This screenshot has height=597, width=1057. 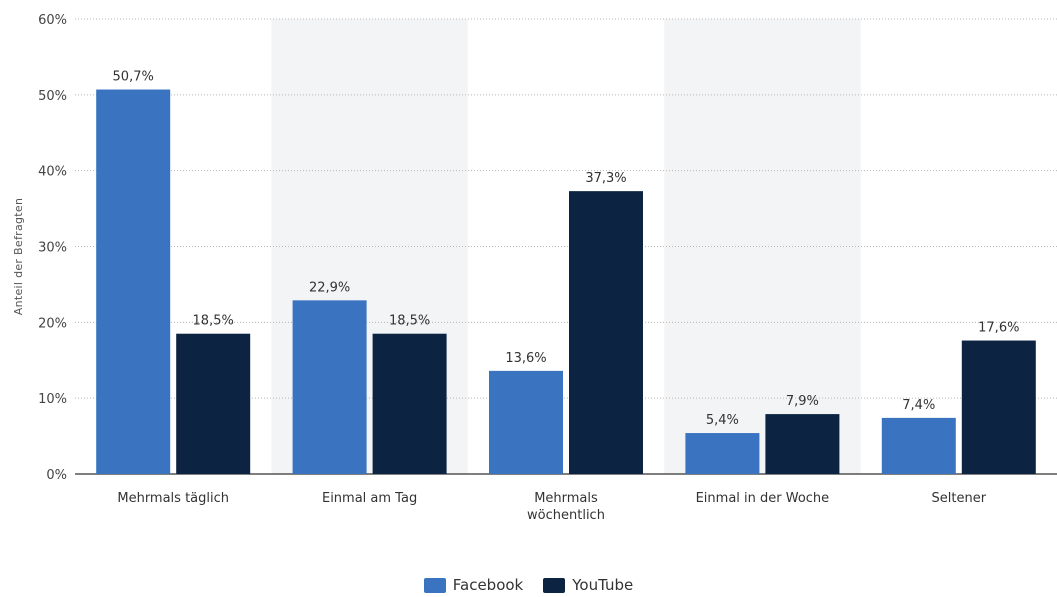 What do you see at coordinates (434, 585) in the screenshot?
I see `legend-swatch-facebook` at bounding box center [434, 585].